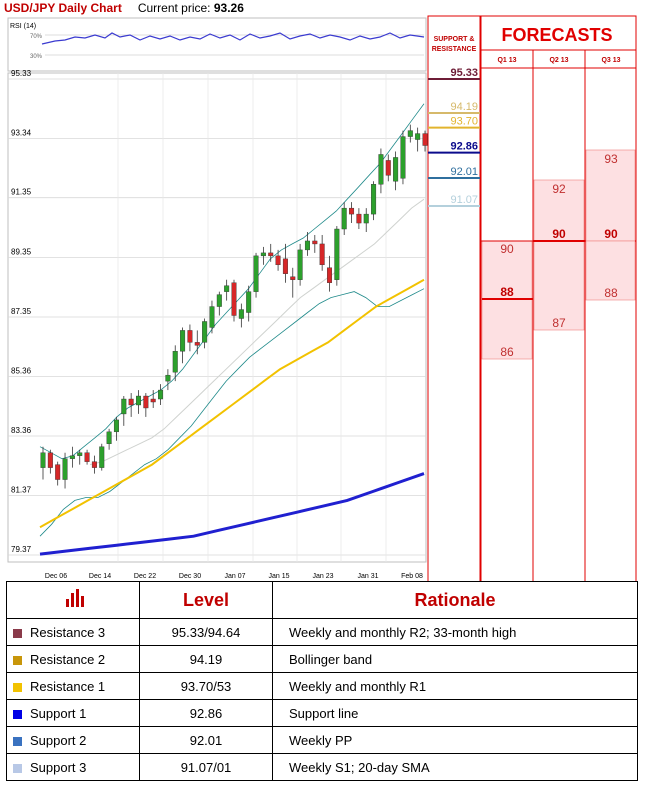 The image size is (649, 789). I want to click on level-value: 95.33/94.64, so click(206, 632).